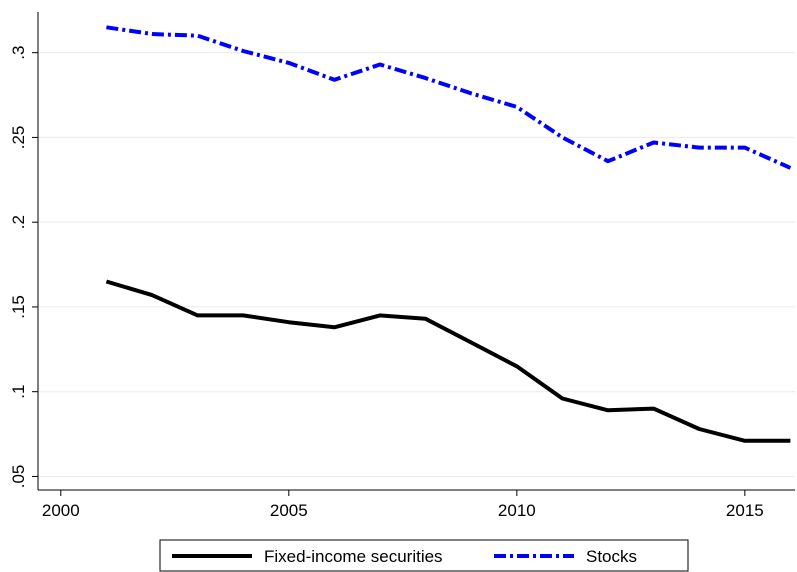 The height and width of the screenshot is (572, 797). Describe the element at coordinates (18, 53) in the screenshot. I see `y-tick-label: .3` at that location.